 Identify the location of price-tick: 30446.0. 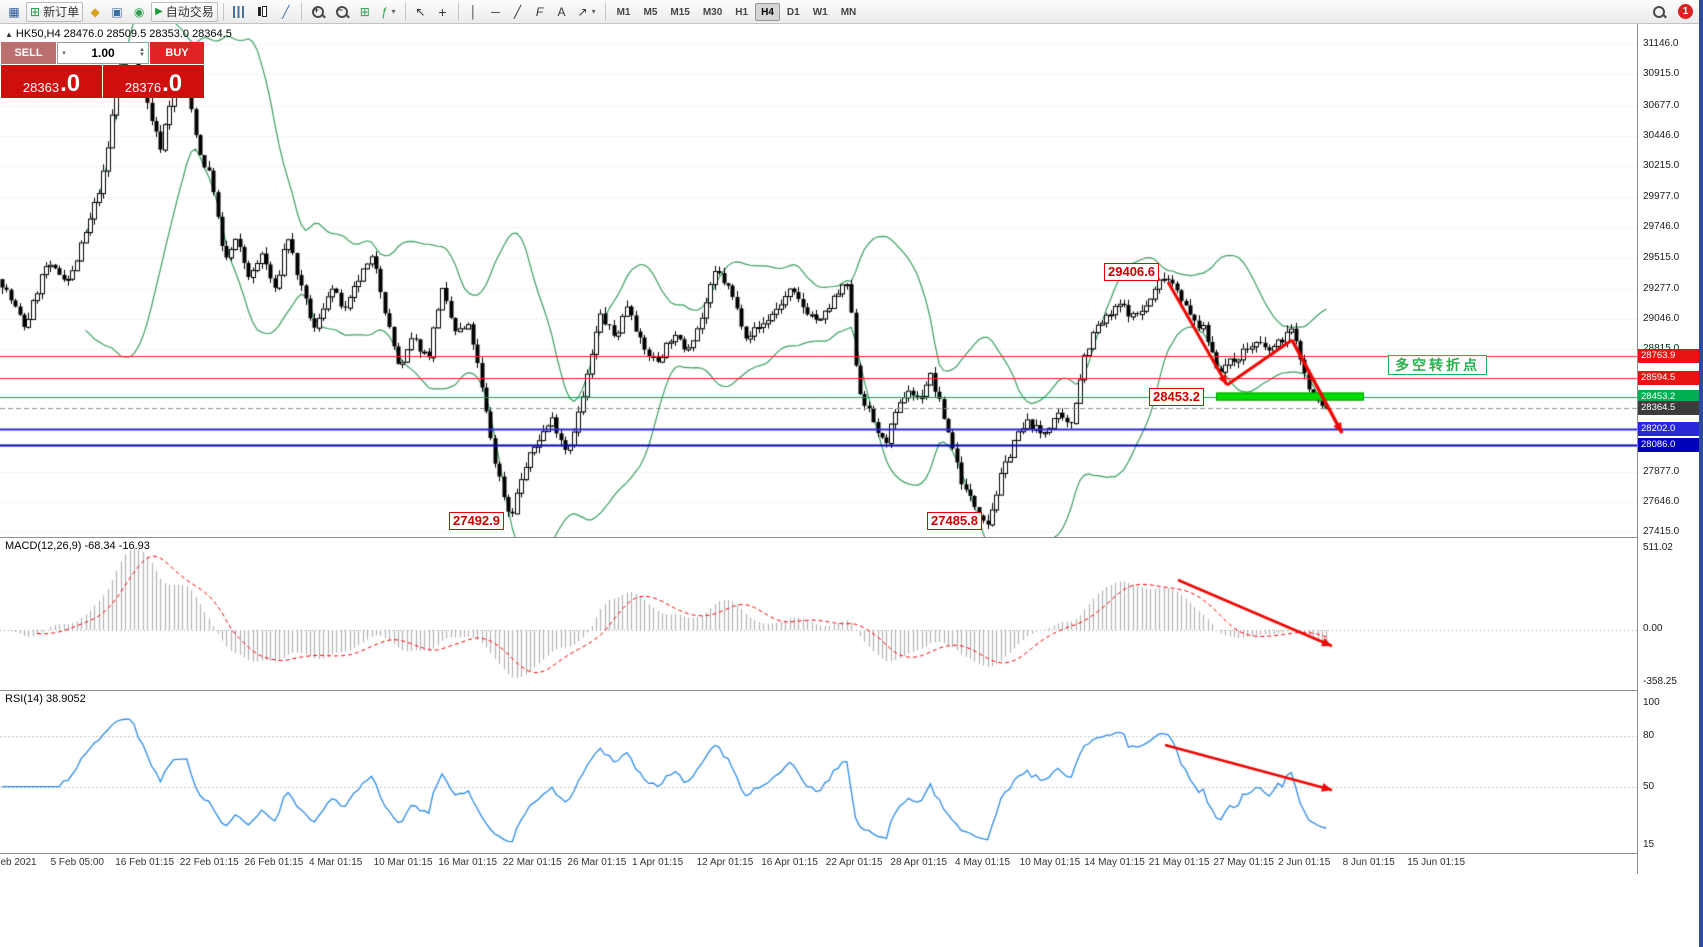
(1661, 135).